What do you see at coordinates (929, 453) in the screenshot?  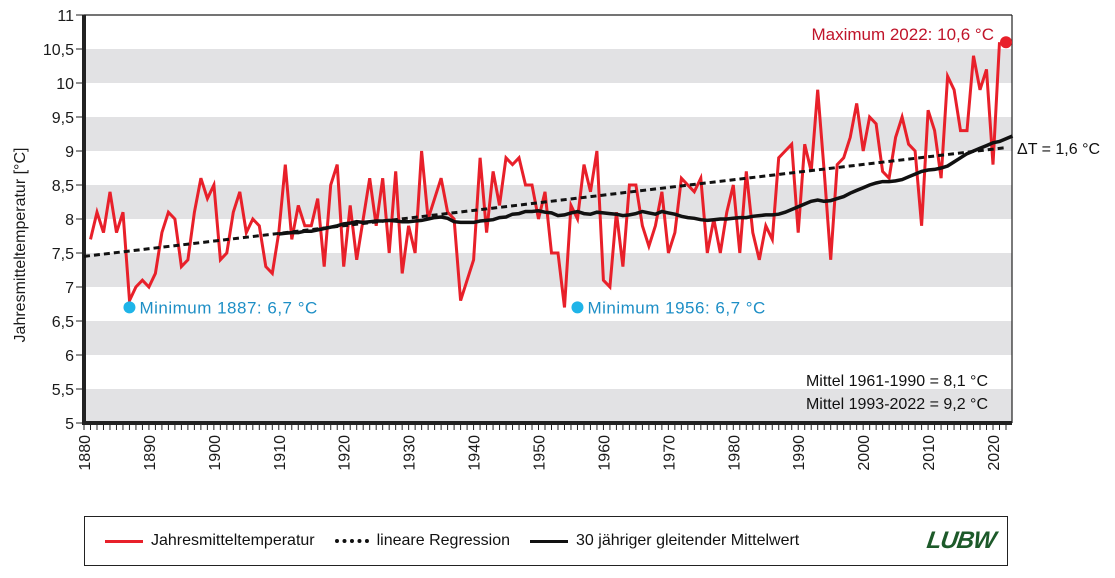 I see `x-tick-label: 2010` at bounding box center [929, 453].